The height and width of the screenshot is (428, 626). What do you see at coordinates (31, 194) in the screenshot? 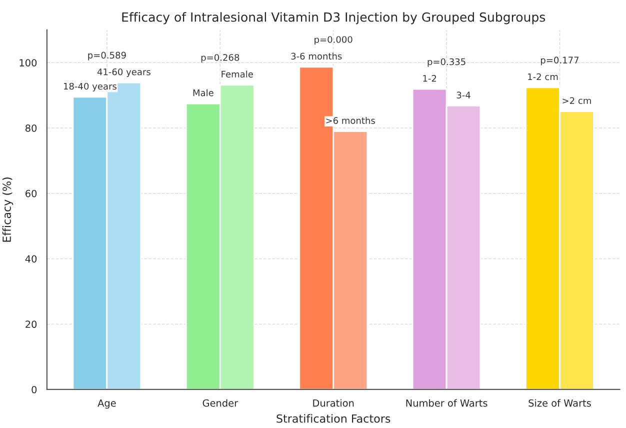
I see `y-tick-label: 60` at bounding box center [31, 194].